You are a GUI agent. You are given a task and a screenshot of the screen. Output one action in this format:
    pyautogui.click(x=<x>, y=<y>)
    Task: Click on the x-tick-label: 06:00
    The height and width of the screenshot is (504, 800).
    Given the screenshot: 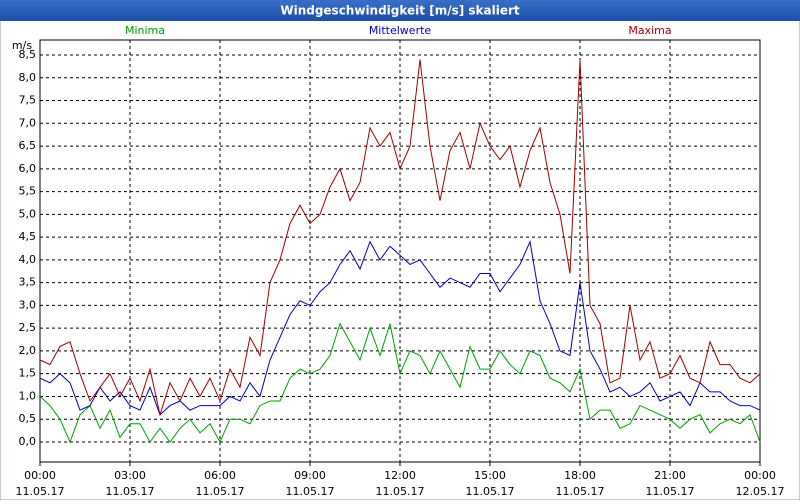 What is the action you would take?
    pyautogui.click(x=220, y=475)
    